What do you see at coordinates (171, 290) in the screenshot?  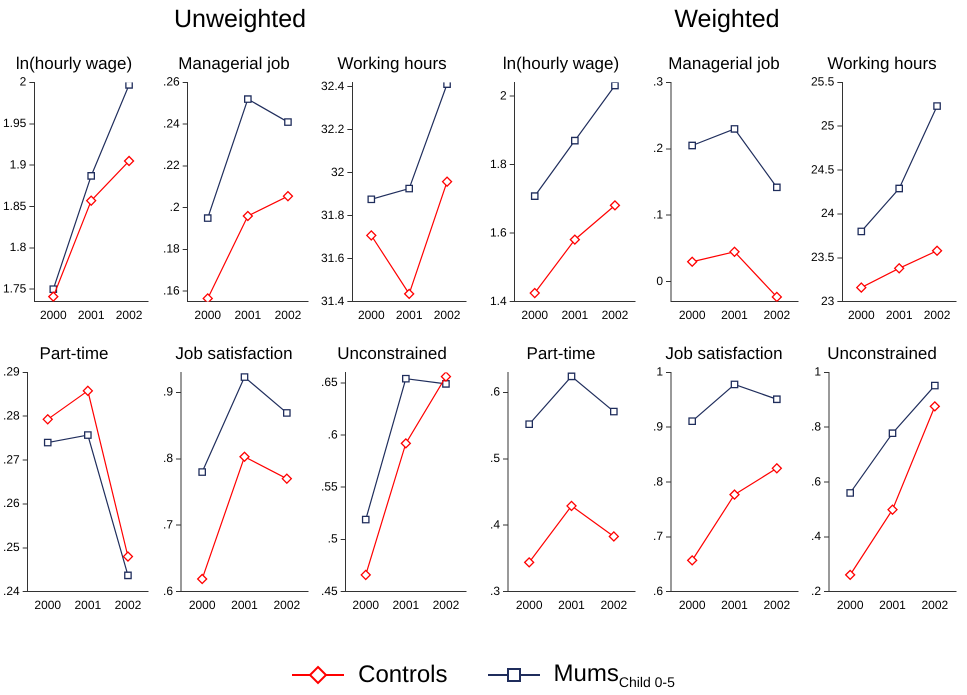 I see `y-tick-label: .16` at bounding box center [171, 290].